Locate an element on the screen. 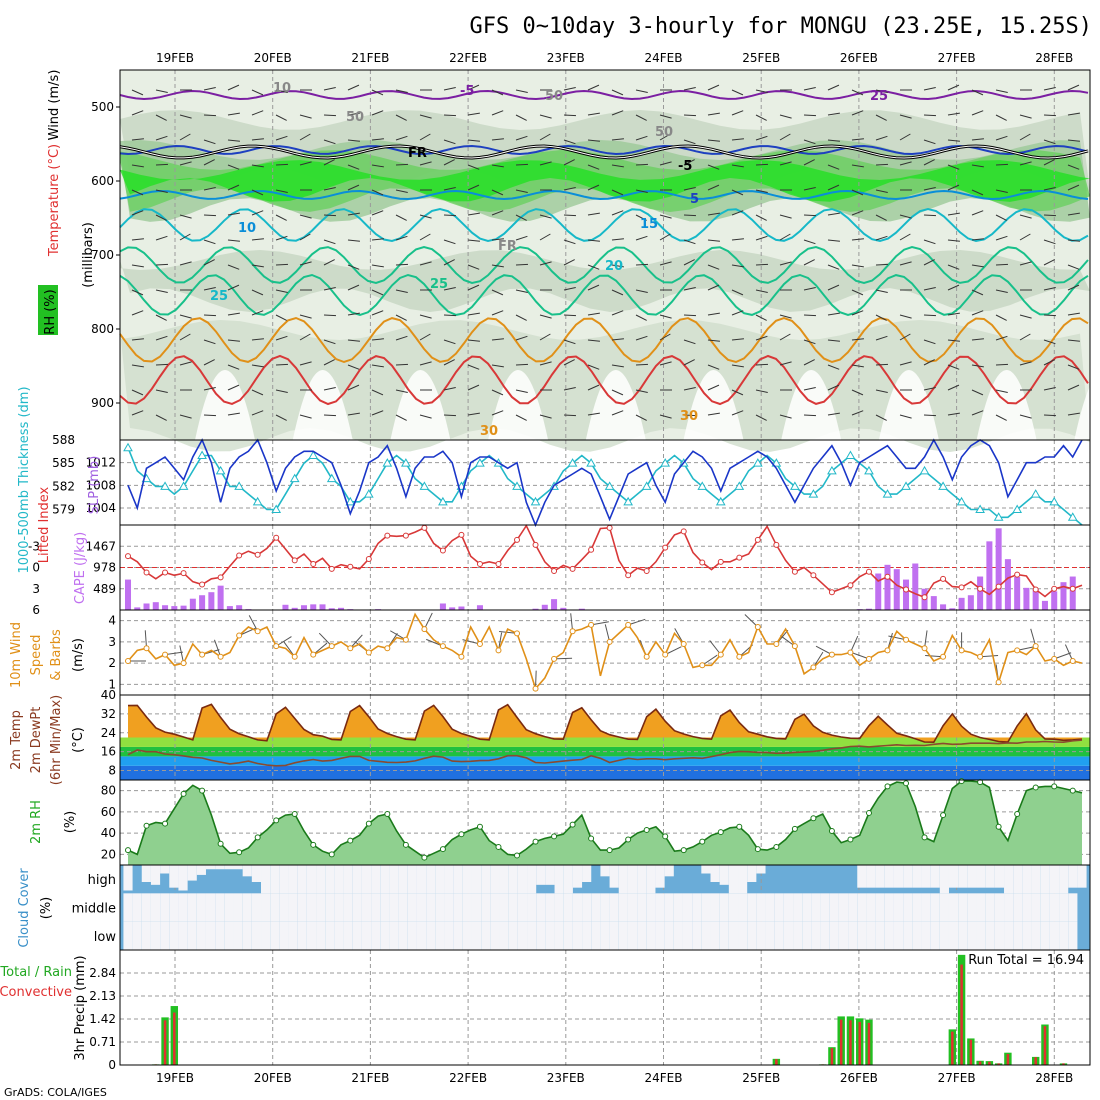 This screenshot has width=1100, height=1100. wind10-label: 10m Wind is located at coordinates (16, 655).